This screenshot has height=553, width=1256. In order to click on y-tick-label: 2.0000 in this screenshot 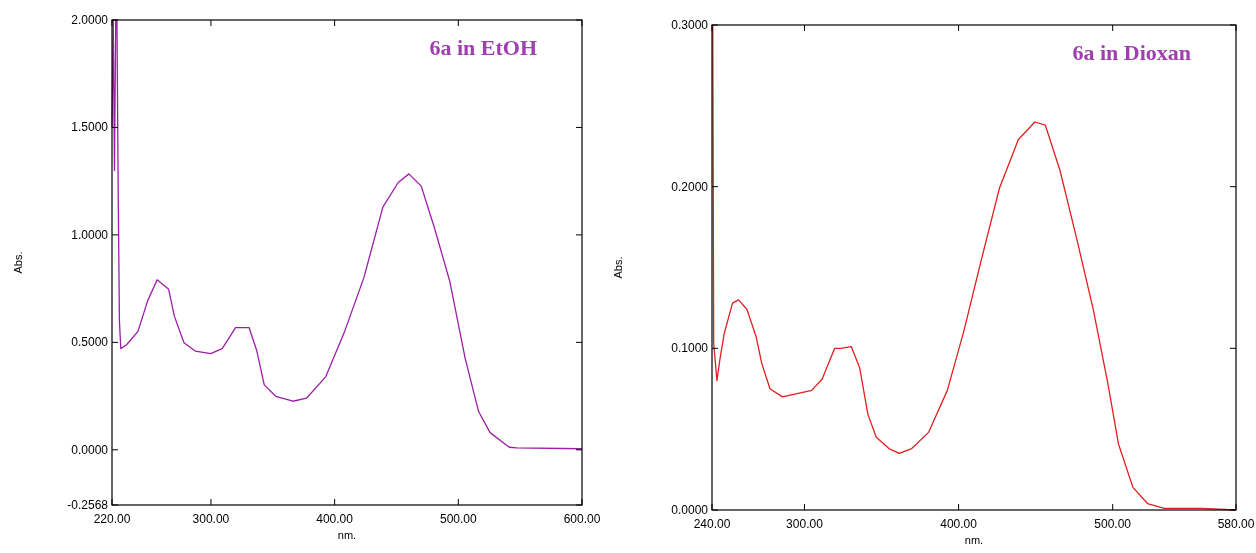, I will do `click(90, 20)`.